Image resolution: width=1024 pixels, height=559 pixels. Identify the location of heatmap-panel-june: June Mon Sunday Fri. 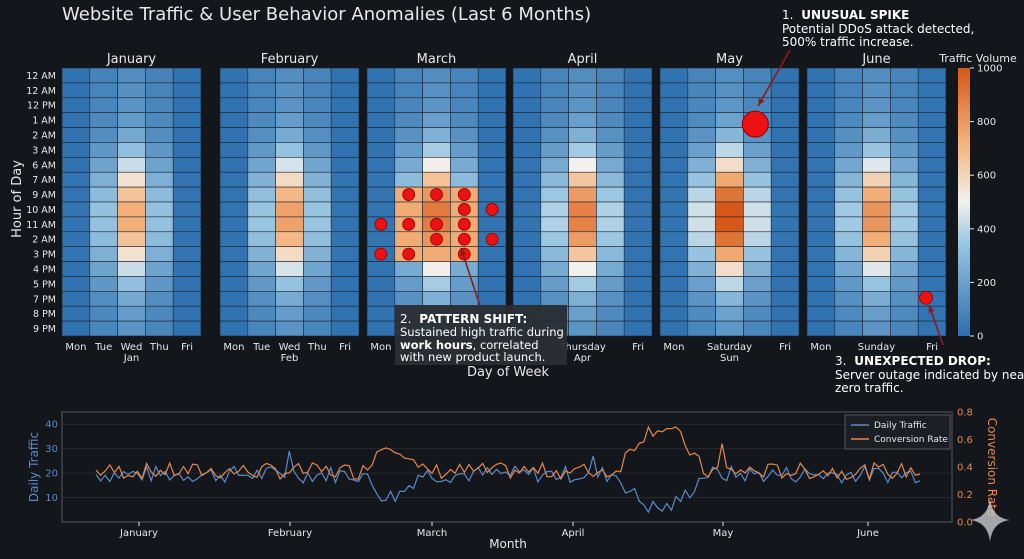
(876, 202).